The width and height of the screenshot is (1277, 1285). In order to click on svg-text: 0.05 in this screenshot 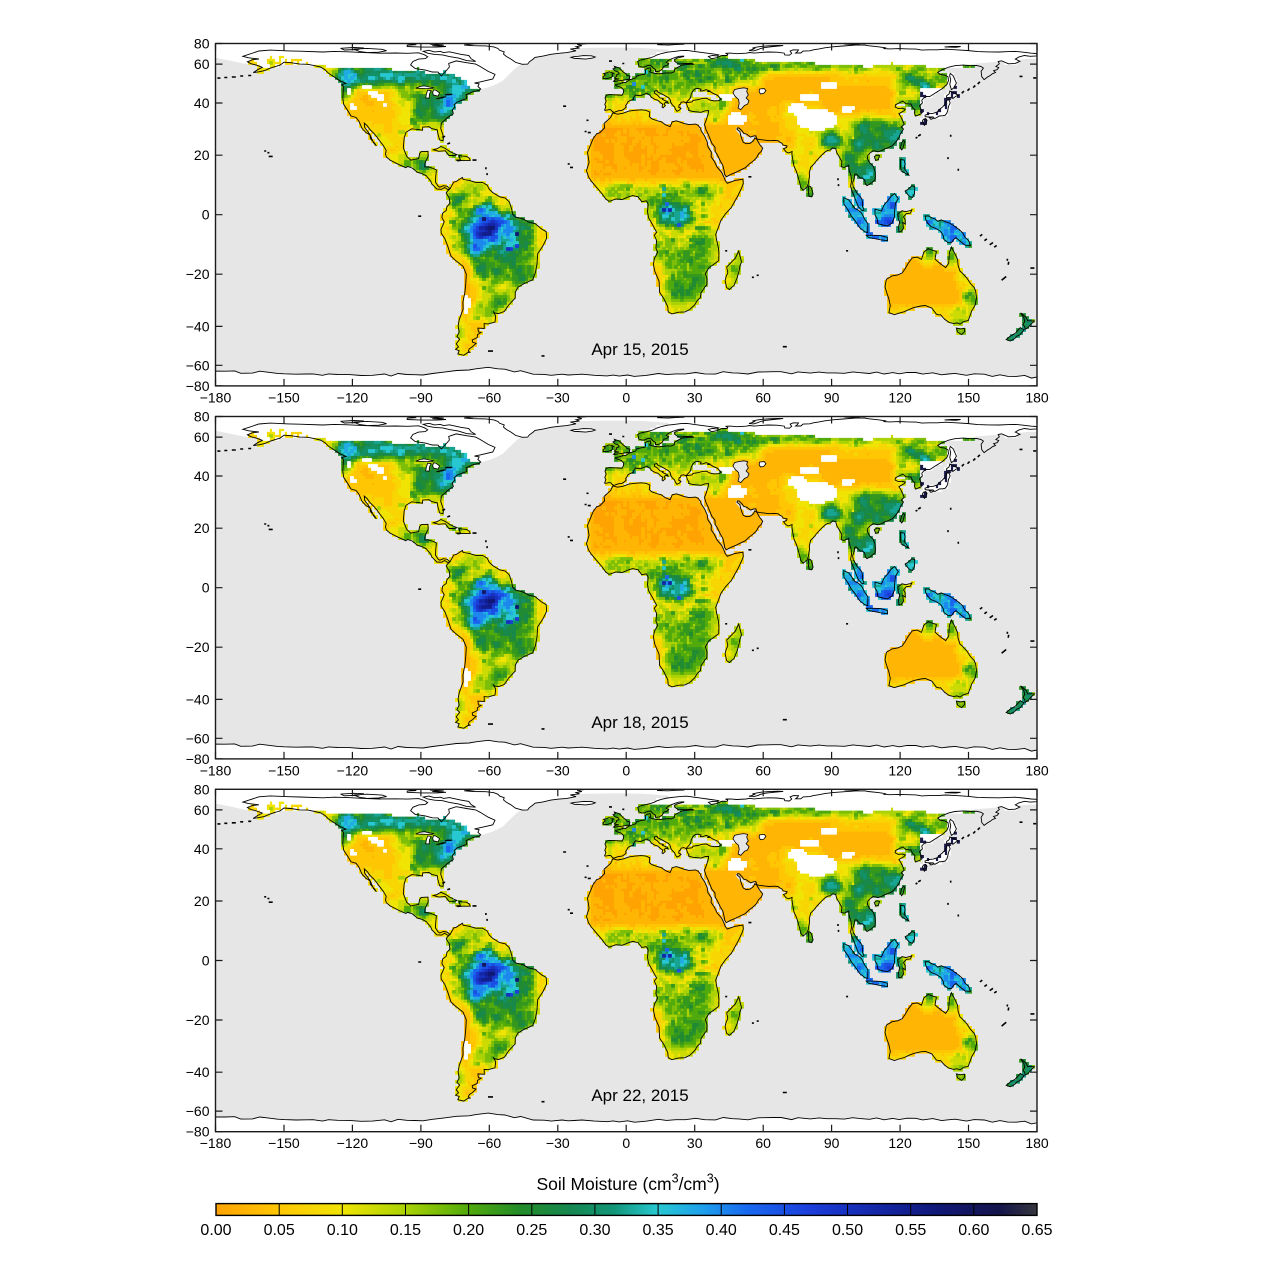, I will do `click(279, 1230)`.